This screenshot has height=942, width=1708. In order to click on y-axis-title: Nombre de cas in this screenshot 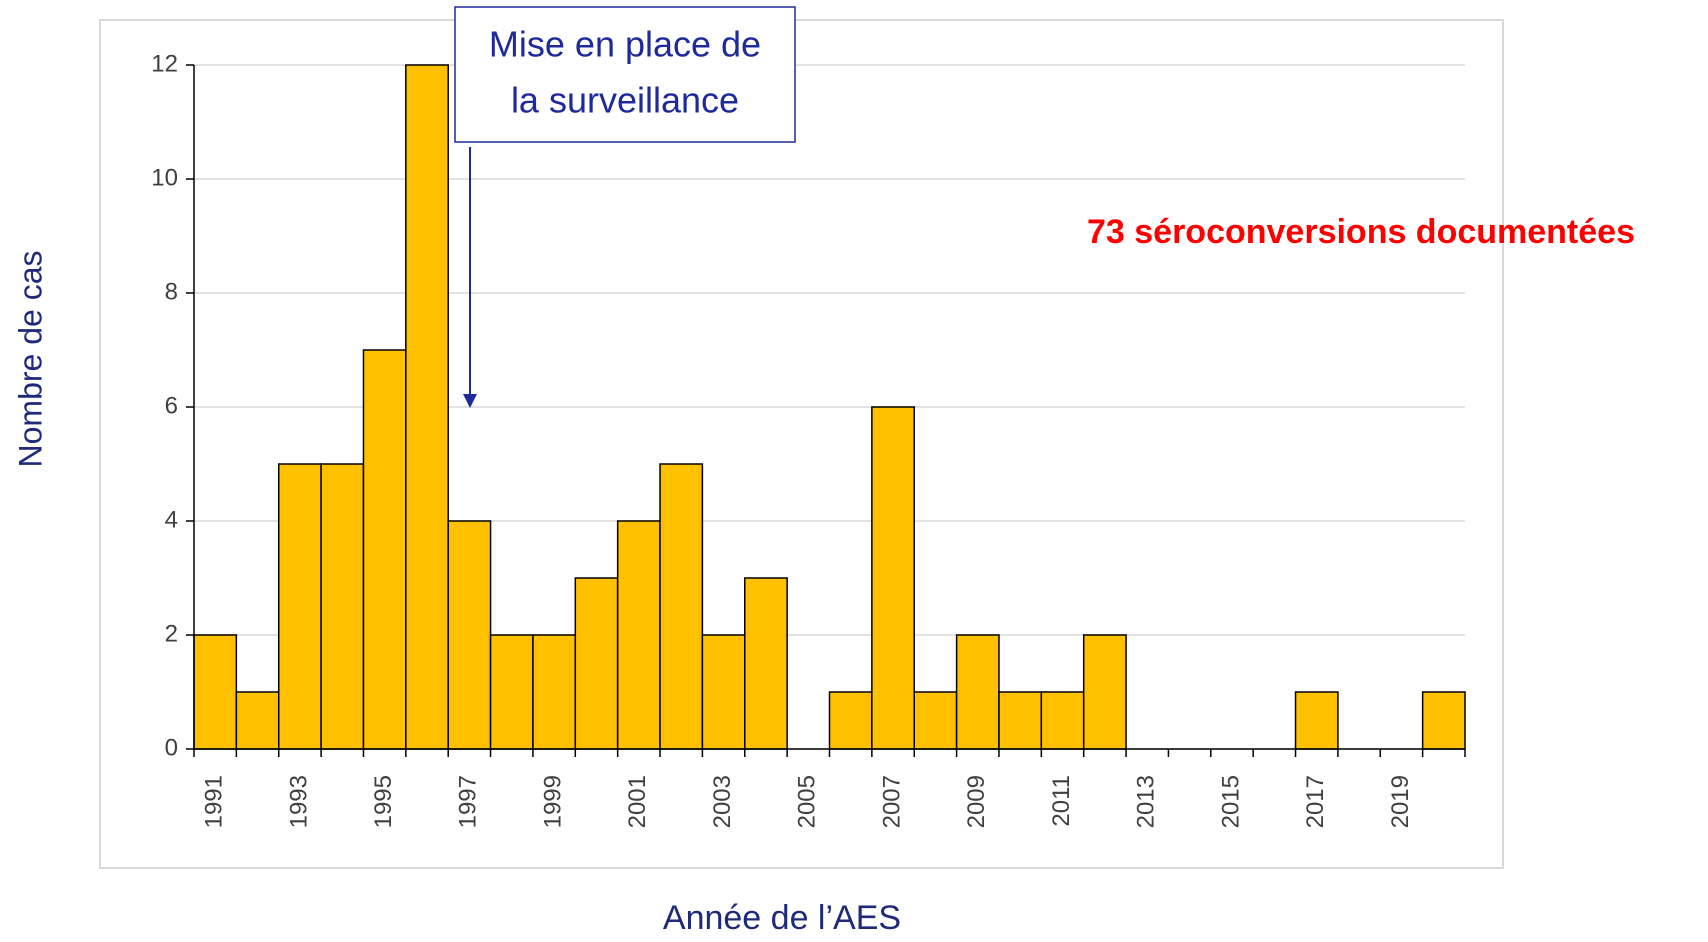, I will do `click(30, 359)`.